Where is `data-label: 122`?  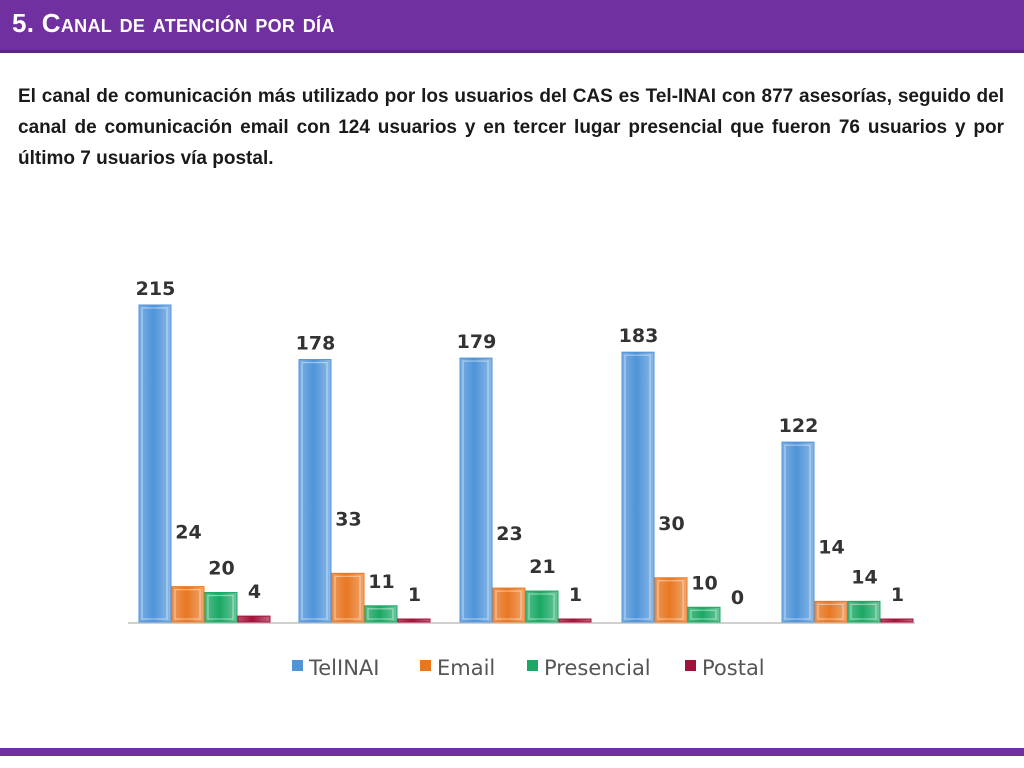
data-label: 122 is located at coordinates (799, 426).